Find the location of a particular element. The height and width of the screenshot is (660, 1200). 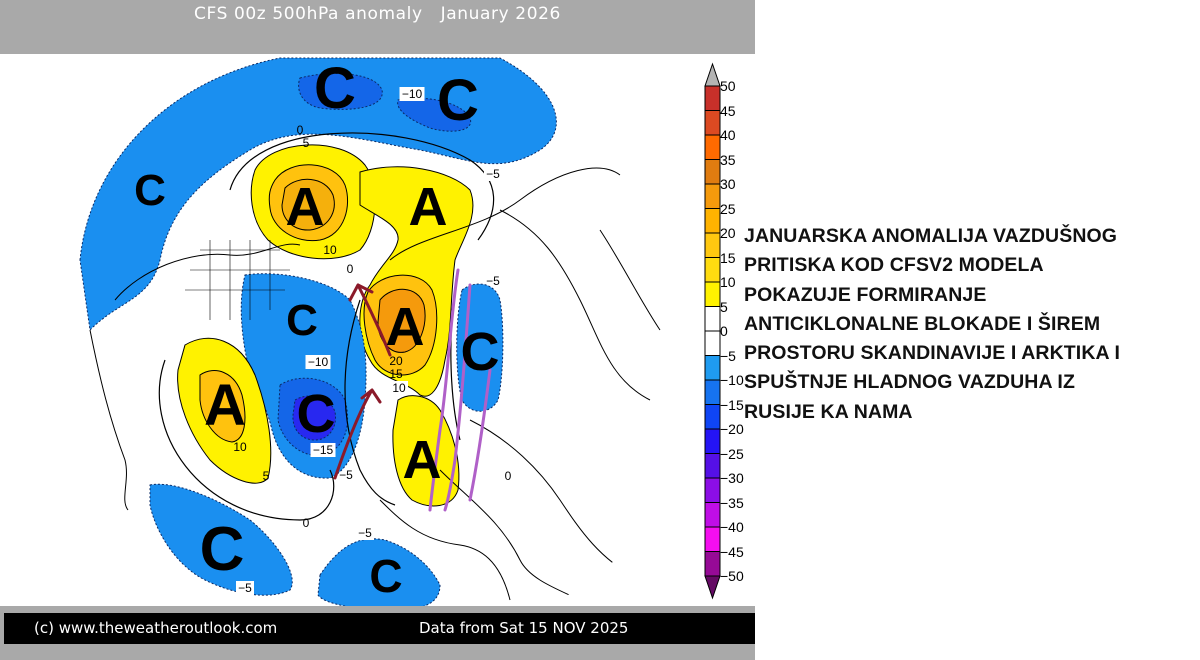

colorbar-tick-label: 5 is located at coordinates (724, 306).